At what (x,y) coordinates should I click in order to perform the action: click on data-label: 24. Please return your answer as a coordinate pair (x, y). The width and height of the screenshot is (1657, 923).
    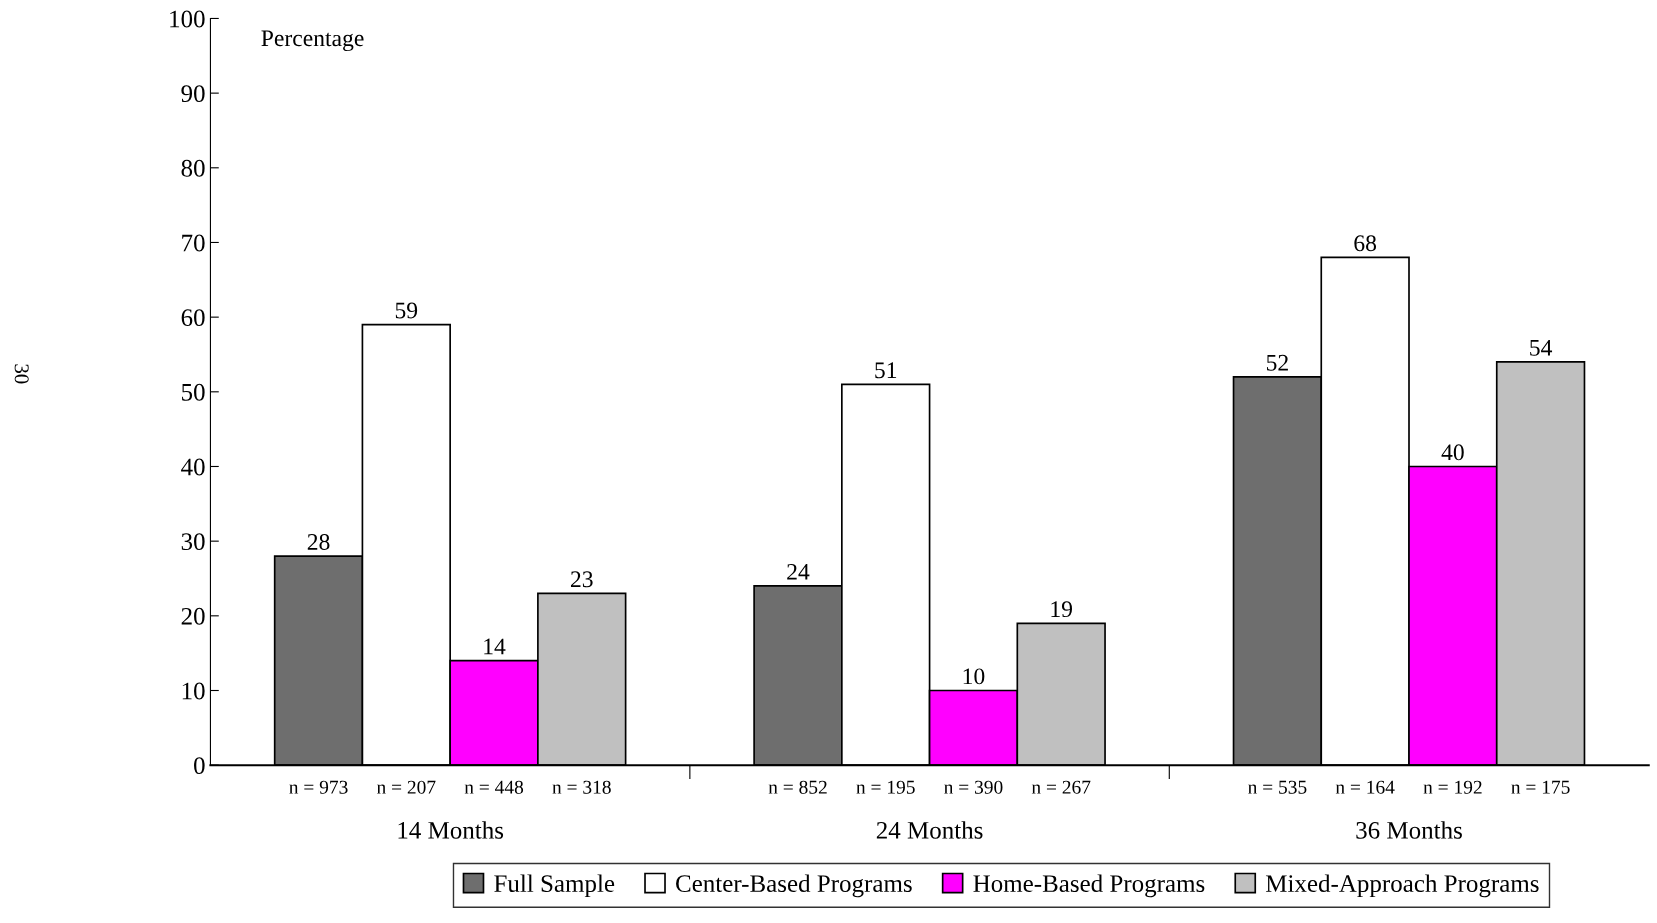
    Looking at the image, I should click on (798, 571).